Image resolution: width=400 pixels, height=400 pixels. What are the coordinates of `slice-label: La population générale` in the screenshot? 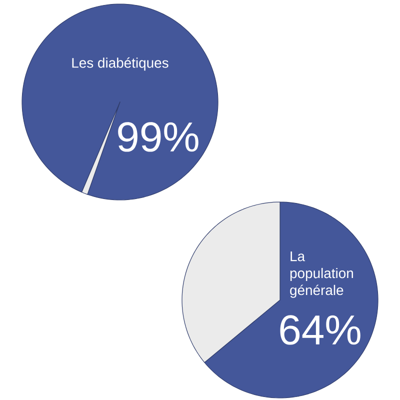 It's located at (321, 275).